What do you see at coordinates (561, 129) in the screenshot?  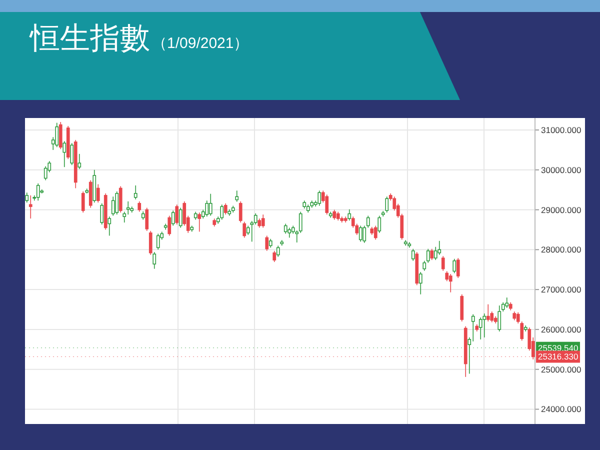 I see `y-tick-label: 31000.000` at bounding box center [561, 129].